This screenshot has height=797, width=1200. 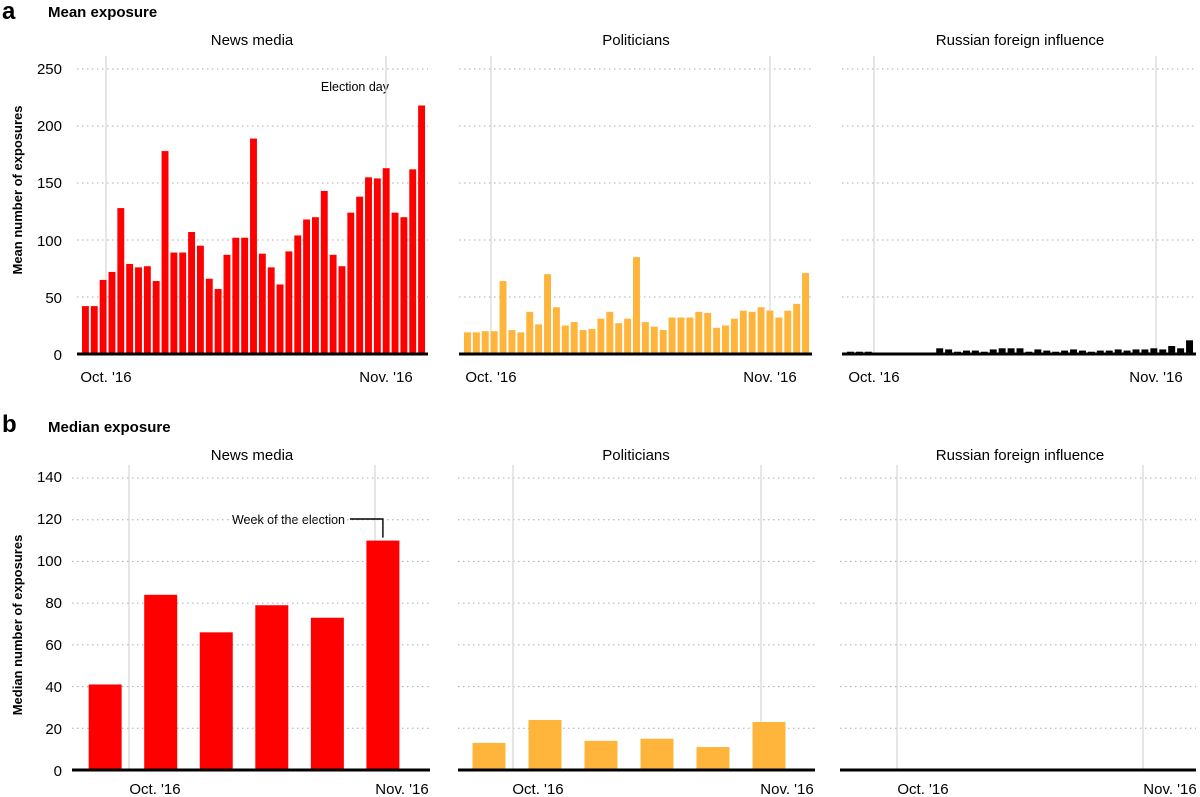 I want to click on panel-a-pol-xtick-oct: Oct. '16, so click(x=490, y=377).